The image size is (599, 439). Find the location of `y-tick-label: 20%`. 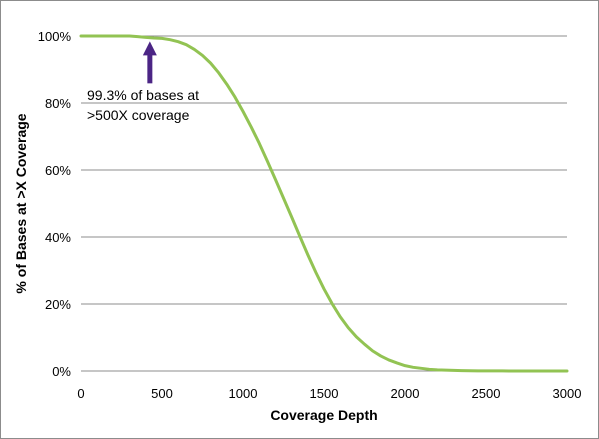

y-tick-label: 20% is located at coordinates (58, 304).